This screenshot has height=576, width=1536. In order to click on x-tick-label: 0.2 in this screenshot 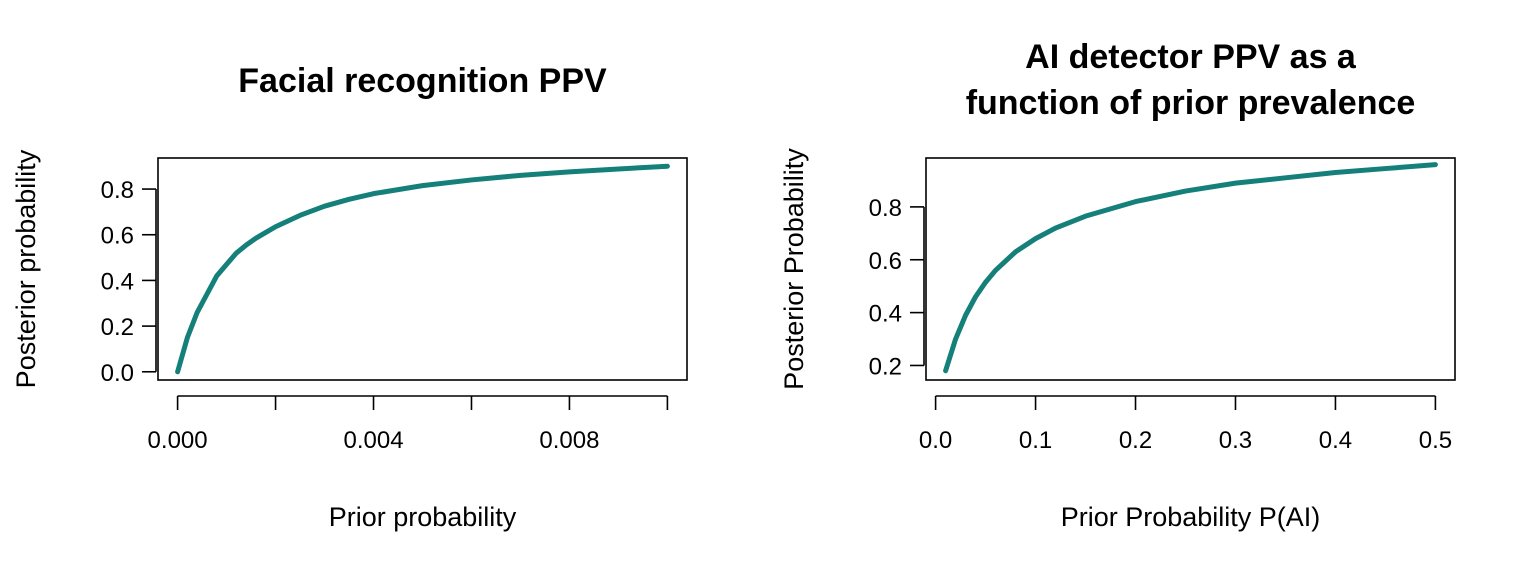, I will do `click(1135, 440)`.